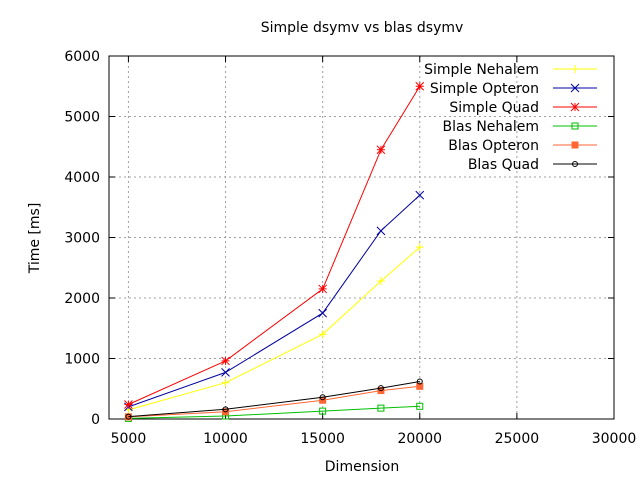 This screenshot has height=480, width=640. I want to click on x-tick-label: 20000, so click(419, 439).